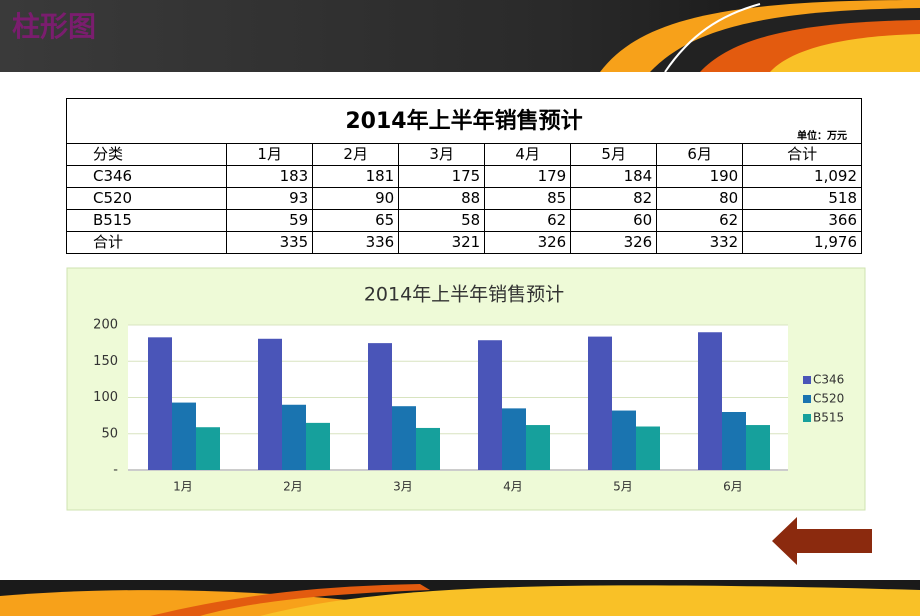 Image resolution: width=920 pixels, height=616 pixels. What do you see at coordinates (115, 470) in the screenshot?
I see `y-tick-label: -` at bounding box center [115, 470].